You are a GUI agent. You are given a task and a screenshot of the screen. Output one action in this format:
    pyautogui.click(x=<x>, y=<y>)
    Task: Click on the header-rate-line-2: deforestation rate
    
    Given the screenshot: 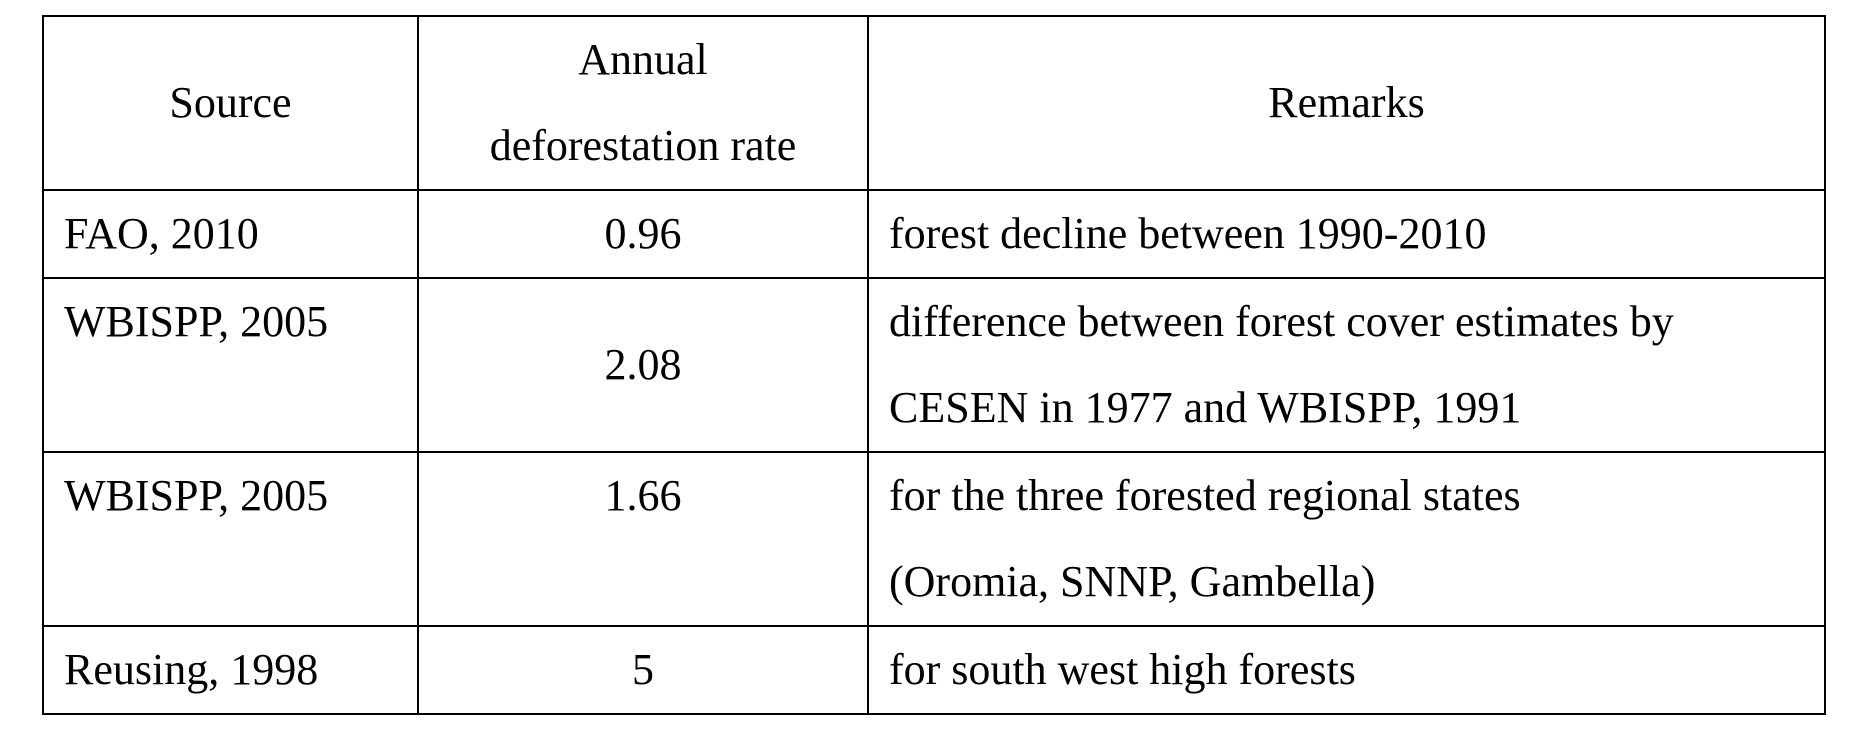 What is the action you would take?
    pyautogui.click(x=643, y=145)
    